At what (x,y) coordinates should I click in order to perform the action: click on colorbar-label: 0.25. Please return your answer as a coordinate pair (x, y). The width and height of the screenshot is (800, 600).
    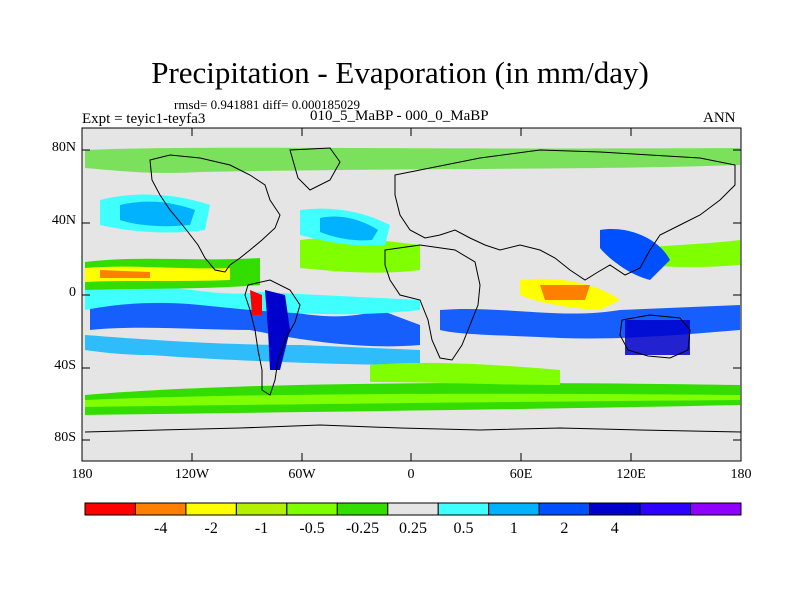
    Looking at the image, I should click on (413, 528).